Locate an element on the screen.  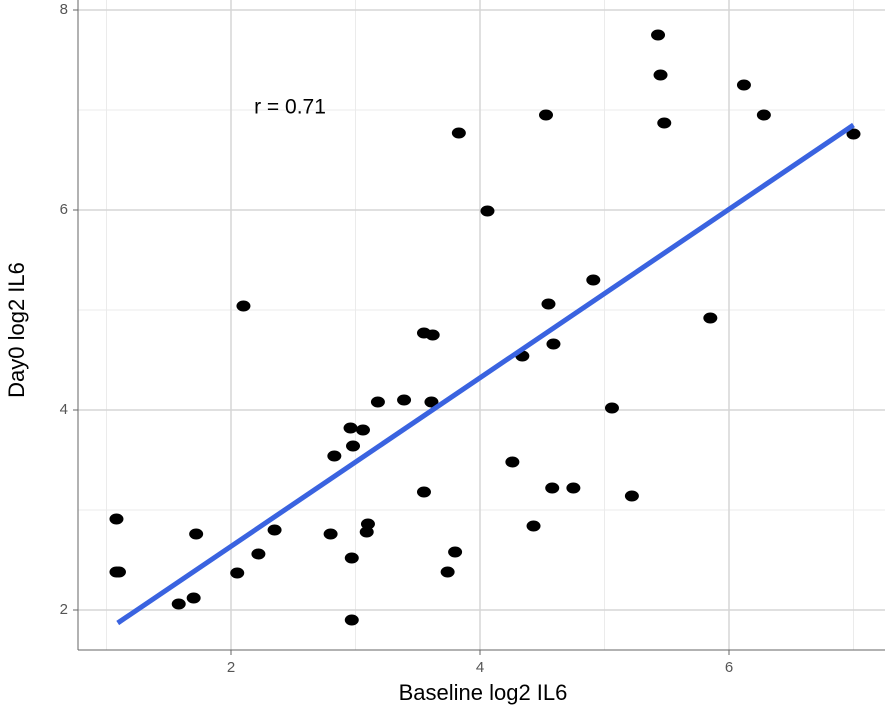
x-tick-label: 2 is located at coordinates (231, 667).